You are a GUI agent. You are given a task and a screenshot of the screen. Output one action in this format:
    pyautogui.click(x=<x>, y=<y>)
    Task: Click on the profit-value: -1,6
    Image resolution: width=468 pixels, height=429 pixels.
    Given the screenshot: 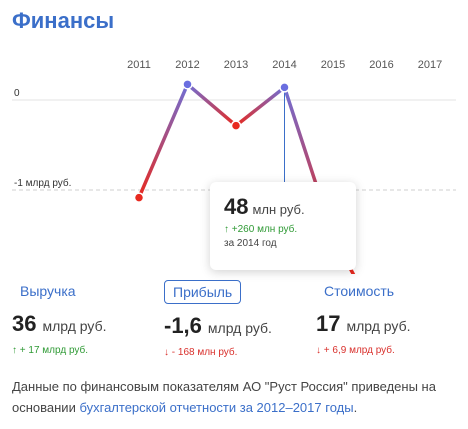 What is the action you would take?
    pyautogui.click(x=183, y=325)
    